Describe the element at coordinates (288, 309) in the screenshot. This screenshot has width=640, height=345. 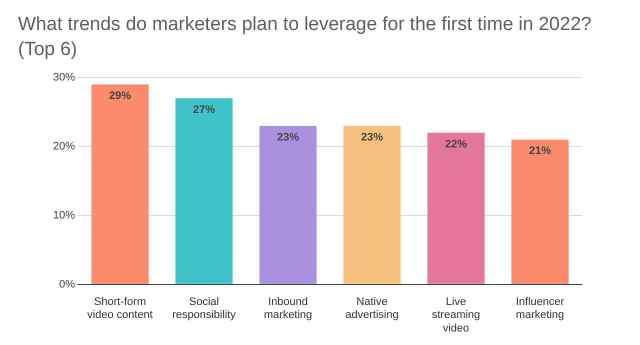
I see `x-tick-label: Inbound marketing` at that location.